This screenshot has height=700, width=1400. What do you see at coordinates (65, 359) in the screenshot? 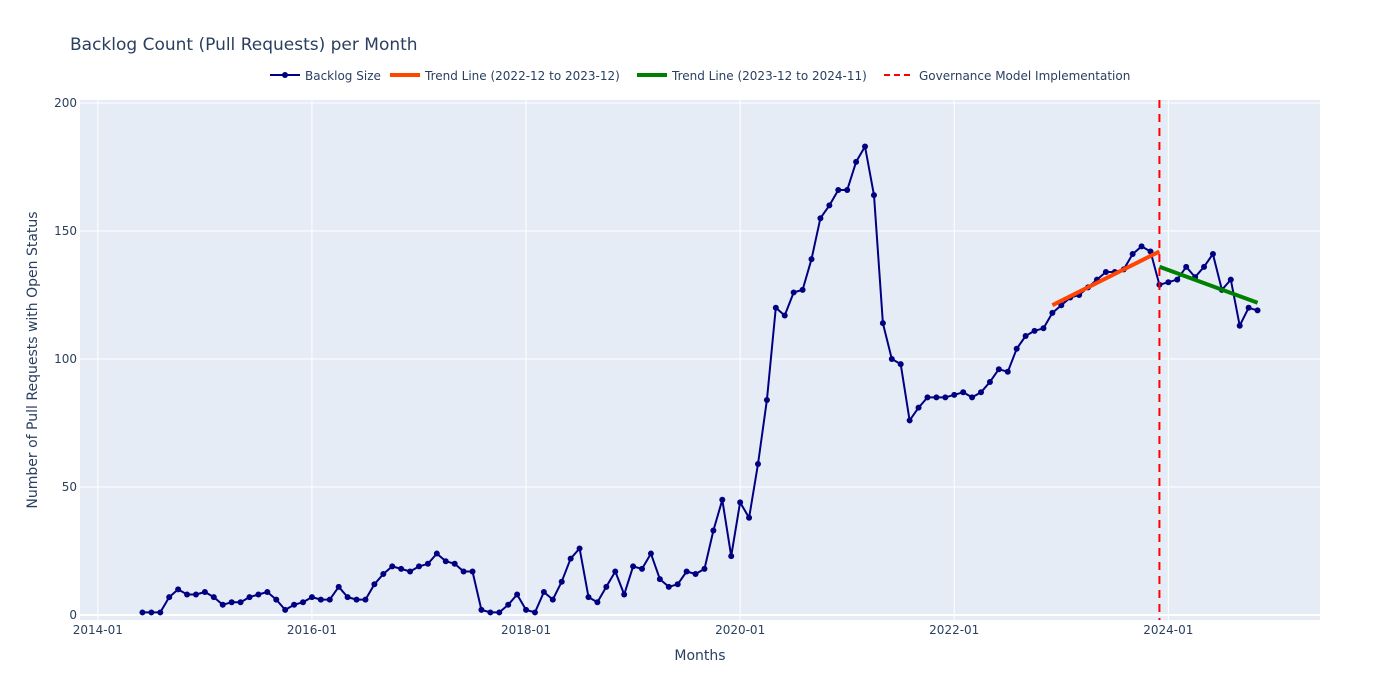
I see `y-axis-ticks: 0 50 100 150 200` at bounding box center [65, 359].